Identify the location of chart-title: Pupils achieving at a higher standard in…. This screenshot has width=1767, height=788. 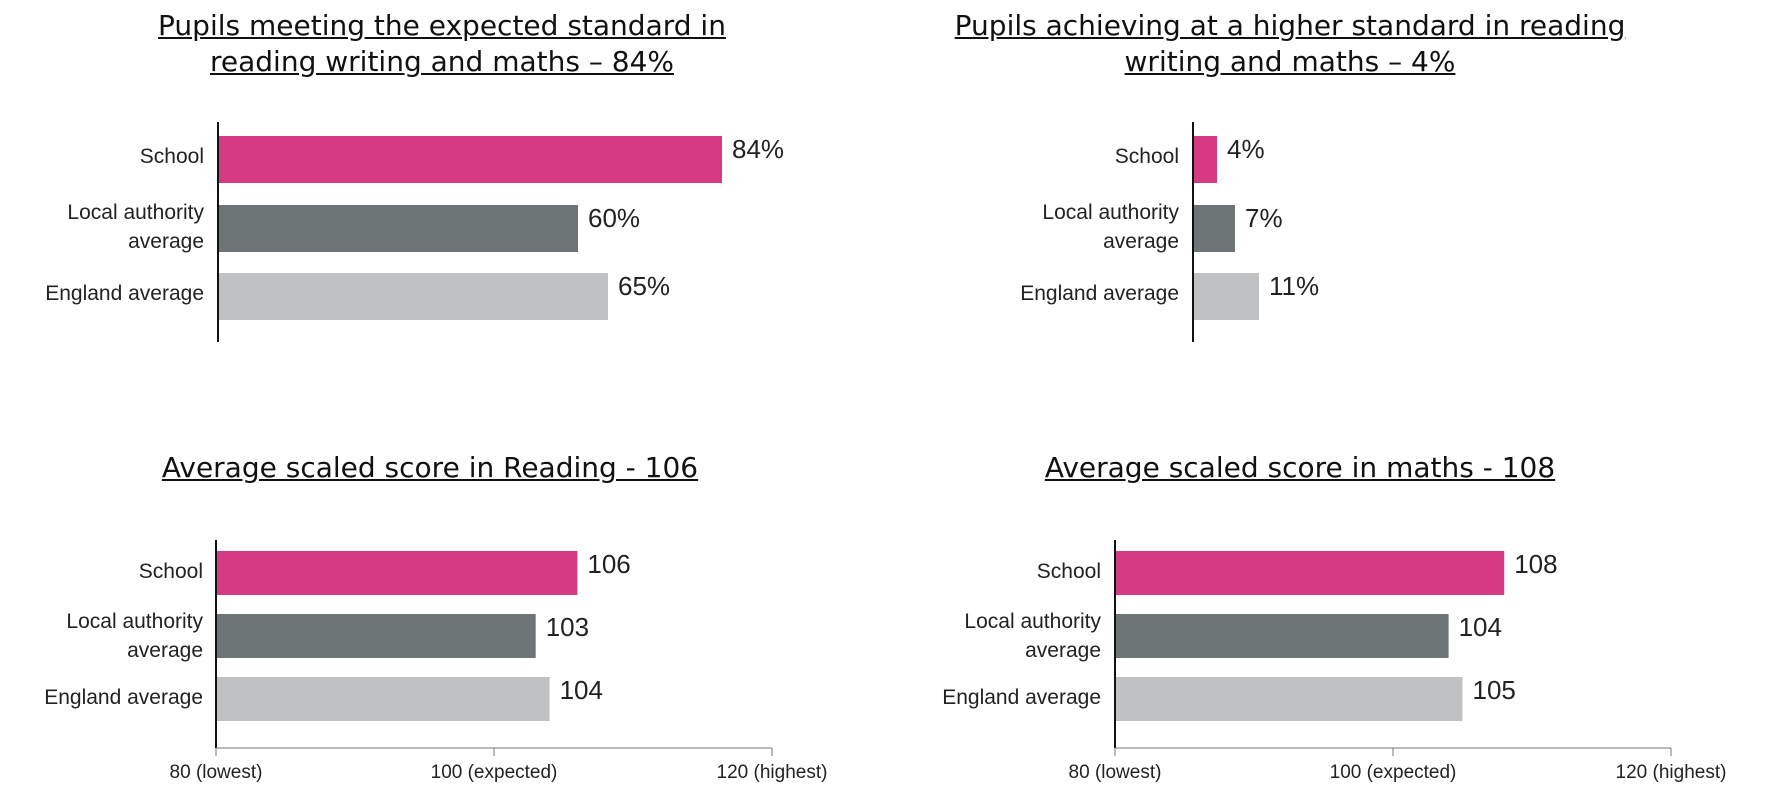
(1290, 43).